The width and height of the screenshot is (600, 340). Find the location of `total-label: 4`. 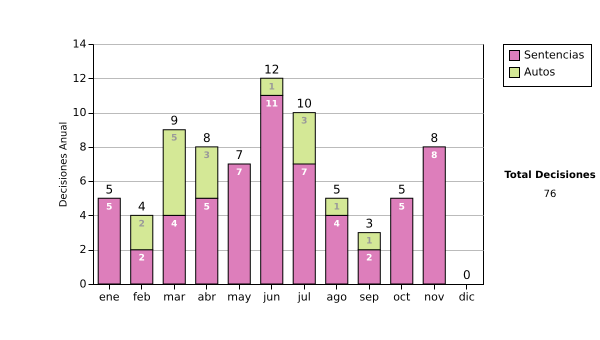

total-label: 4 is located at coordinates (142, 206).